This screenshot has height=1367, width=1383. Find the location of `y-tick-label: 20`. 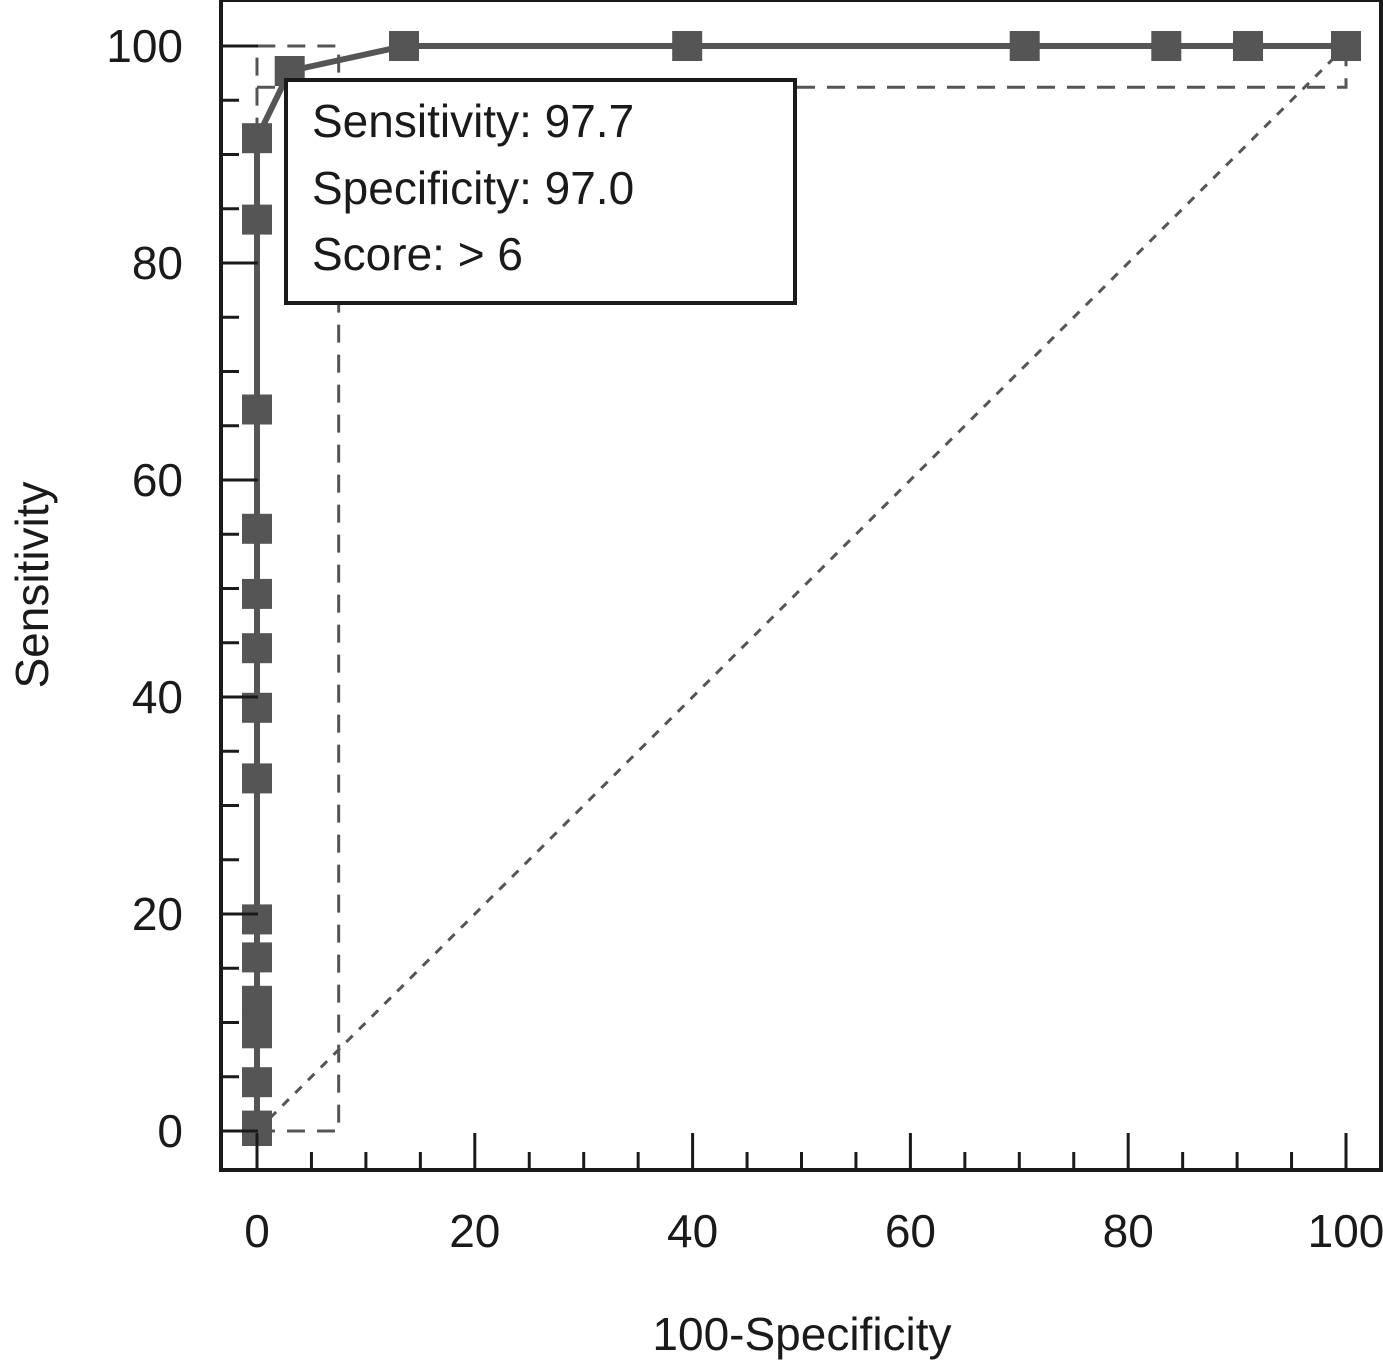

y-tick-label: 20 is located at coordinates (157, 914).